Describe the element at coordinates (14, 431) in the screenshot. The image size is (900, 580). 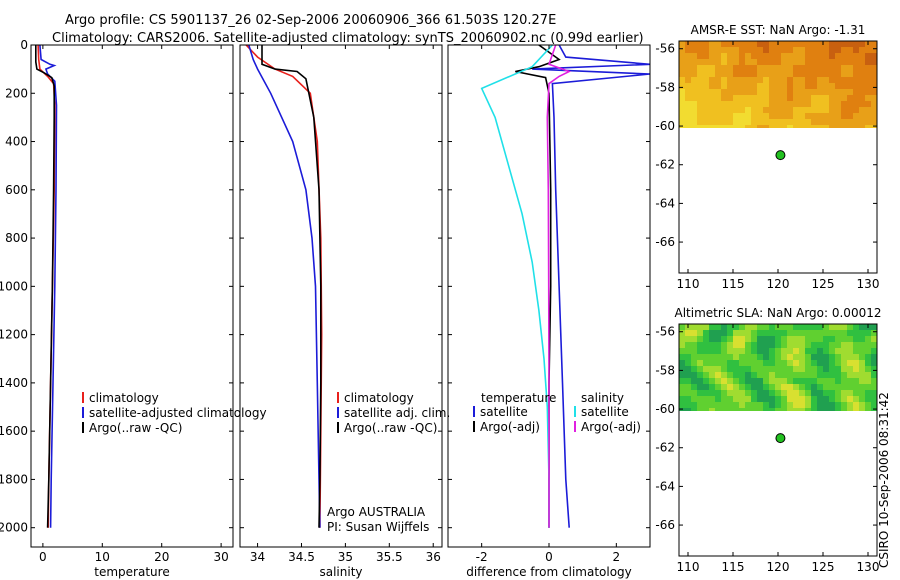
I see `depth-ytick-label: 1600` at that location.